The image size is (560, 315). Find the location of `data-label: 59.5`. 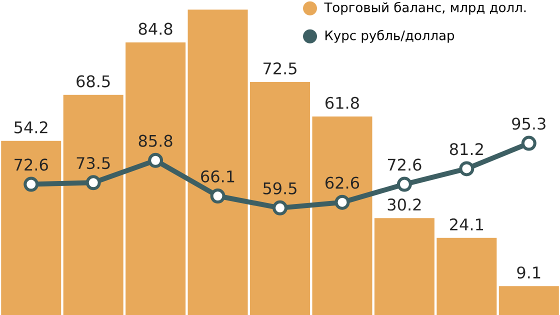

data-label: 59.5 is located at coordinates (279, 188).